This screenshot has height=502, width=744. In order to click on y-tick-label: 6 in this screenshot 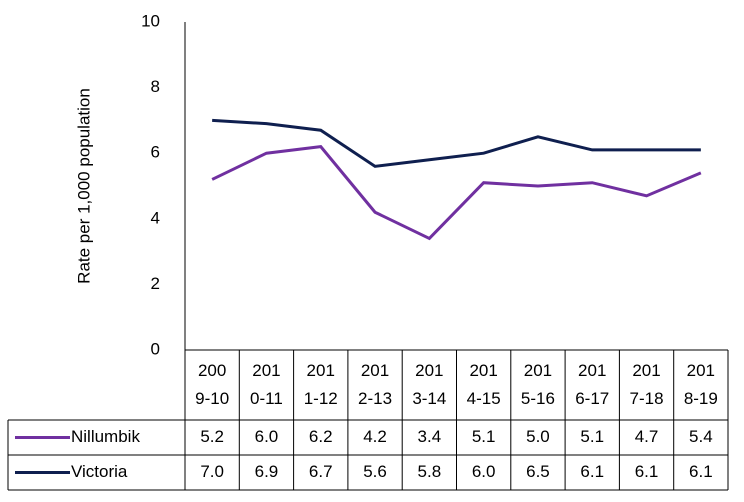, I will do `click(155, 152)`.